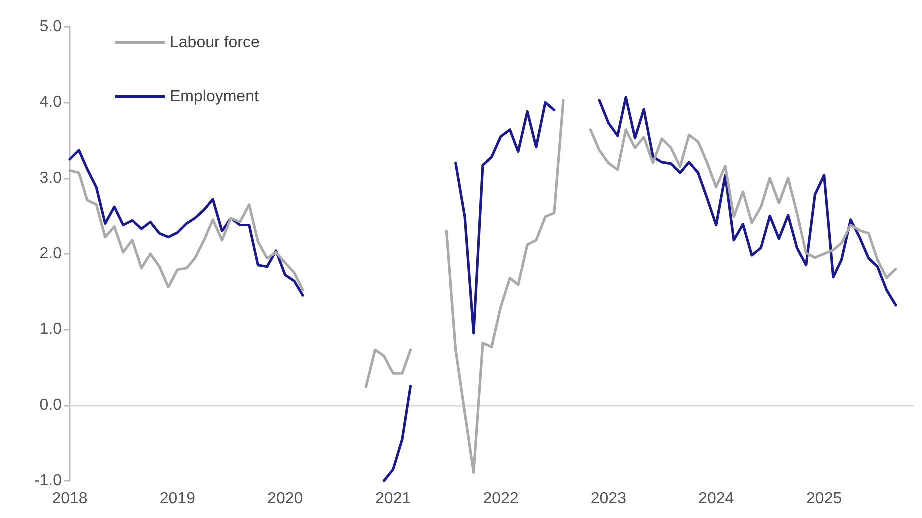 The width and height of the screenshot is (922, 518). I want to click on legend-label: Employment, so click(215, 97).